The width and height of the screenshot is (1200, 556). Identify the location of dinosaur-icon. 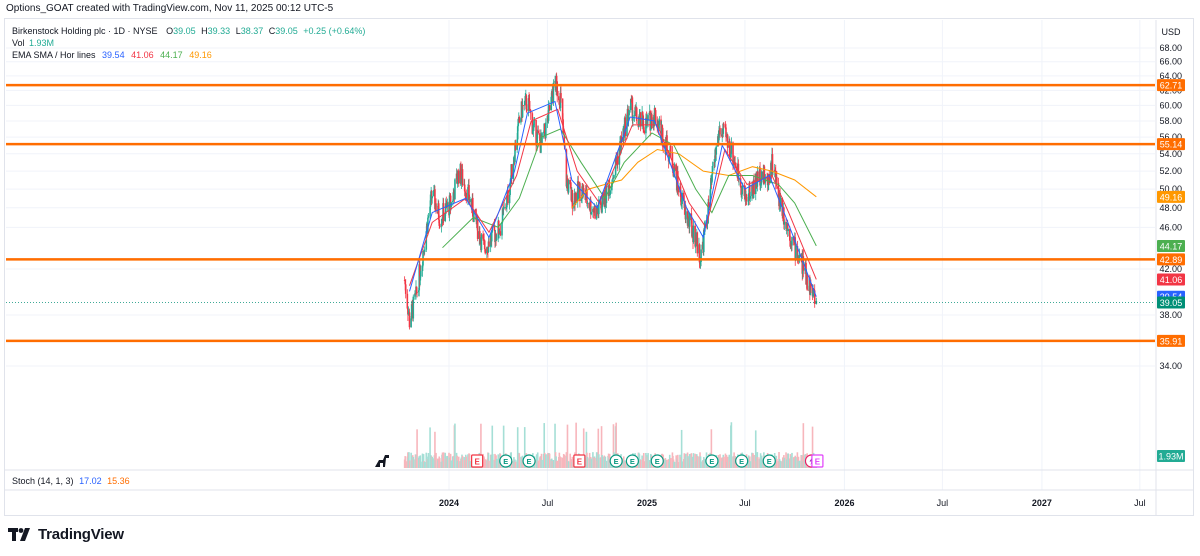
(382, 461).